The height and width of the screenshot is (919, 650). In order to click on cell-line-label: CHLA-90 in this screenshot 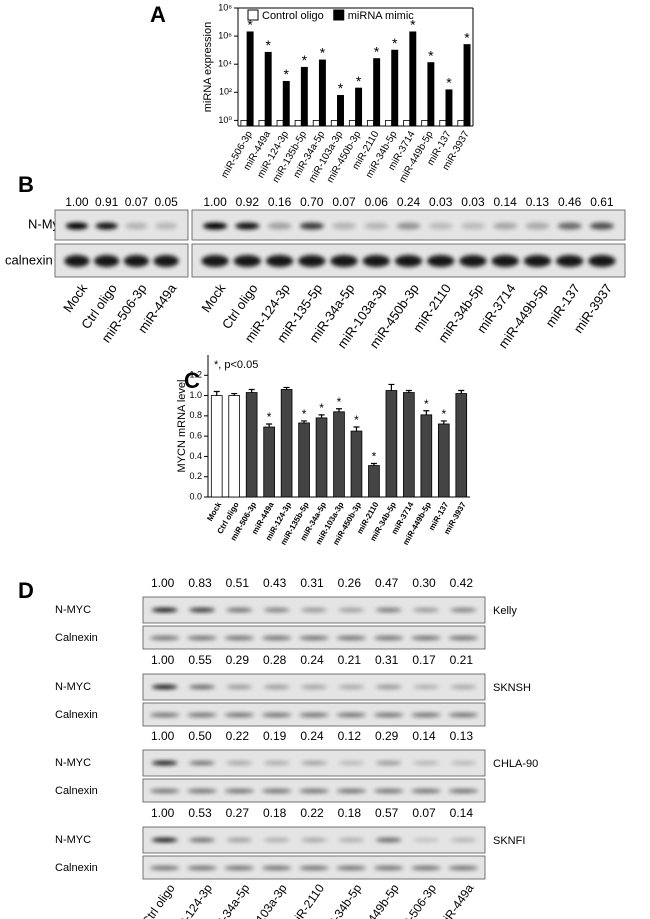, I will do `click(515, 764)`.